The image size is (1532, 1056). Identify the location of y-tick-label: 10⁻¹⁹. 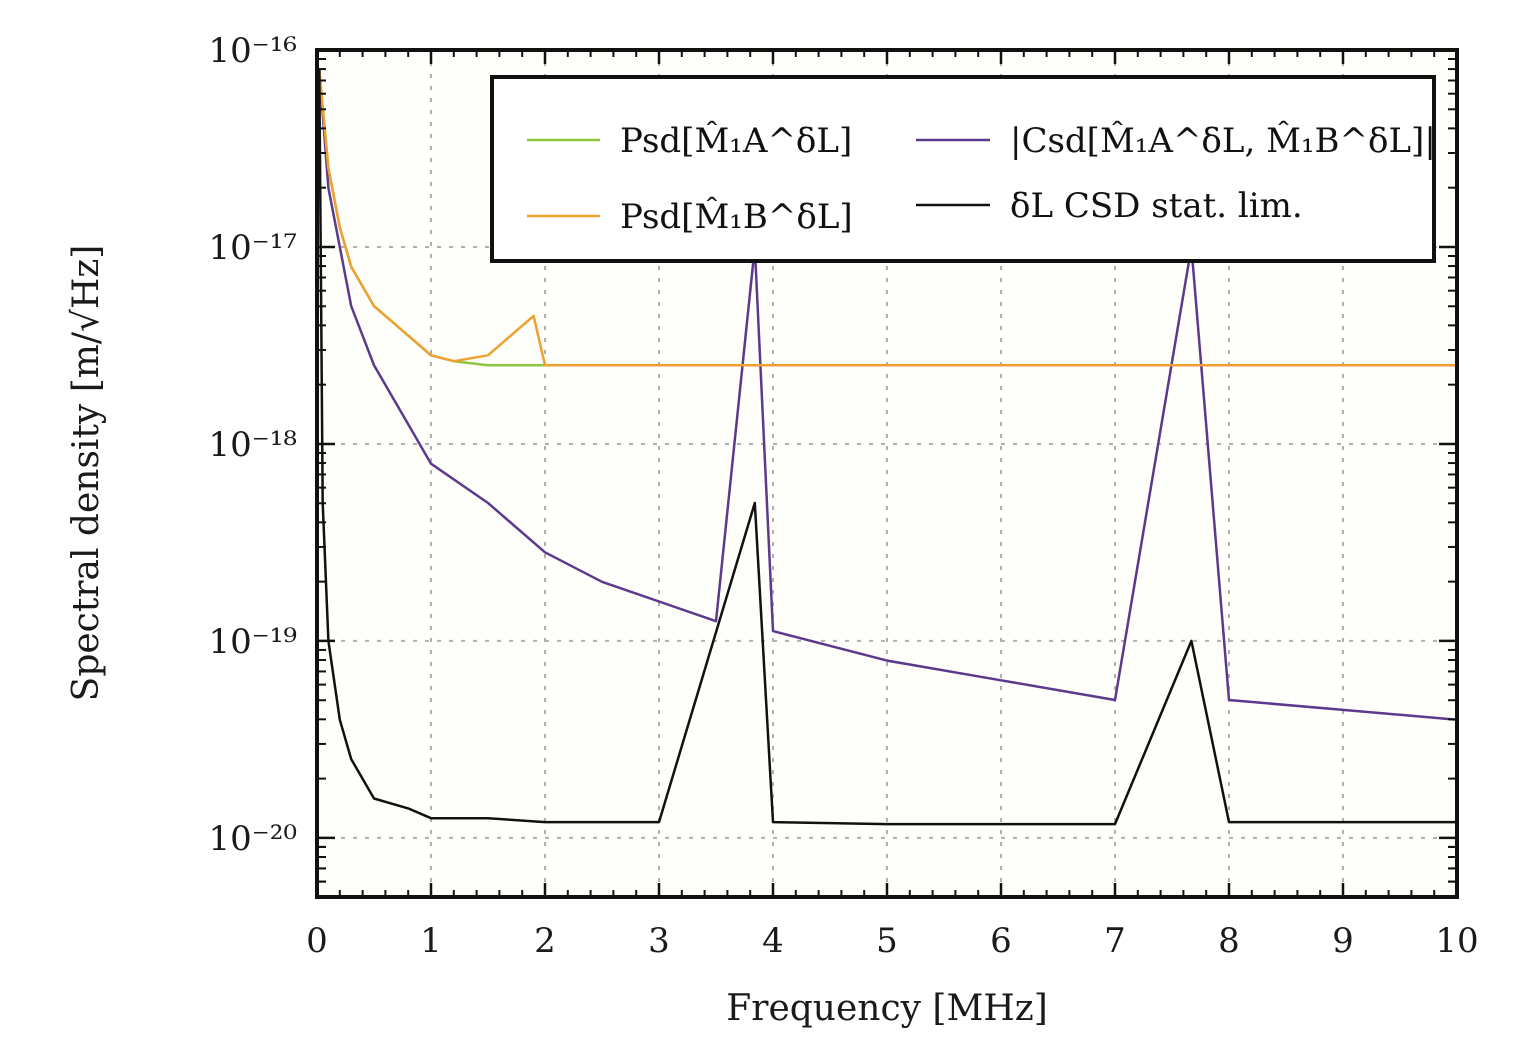
(253, 642).